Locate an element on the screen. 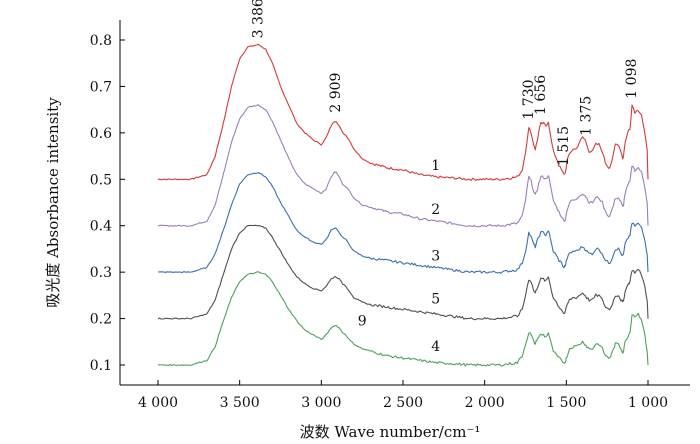  annotation-label: 9 is located at coordinates (362, 322).